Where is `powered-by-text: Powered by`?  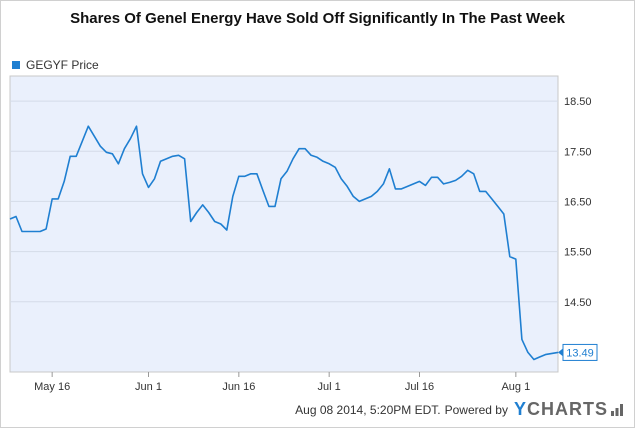
powered-by-text: Powered by is located at coordinates (476, 409).